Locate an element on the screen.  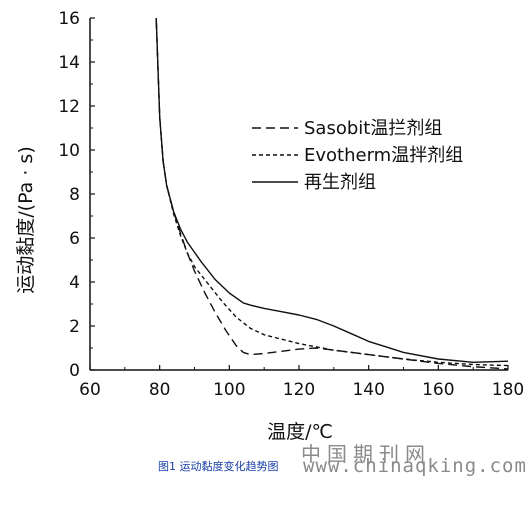
watermark-text: 中国期刊网 is located at coordinates (366, 454).